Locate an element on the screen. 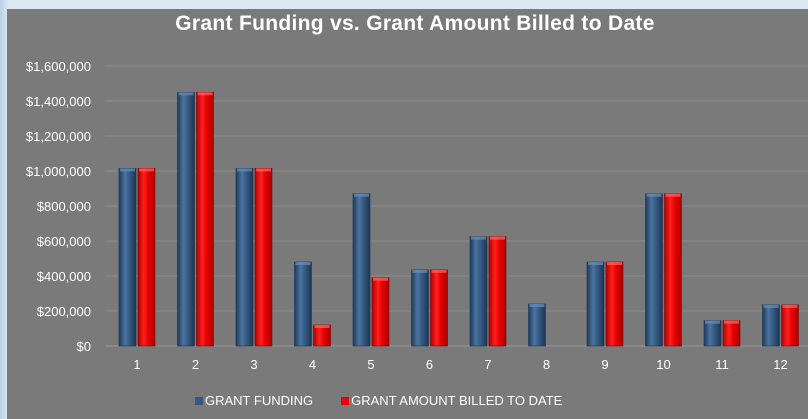  x-tick-label: 6 is located at coordinates (429, 364).